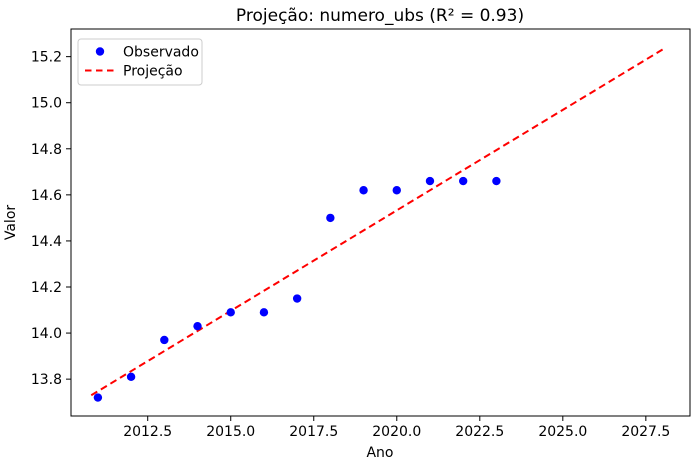 The width and height of the screenshot is (700, 474). I want to click on y-tick-label: 13.8, so click(46, 380).